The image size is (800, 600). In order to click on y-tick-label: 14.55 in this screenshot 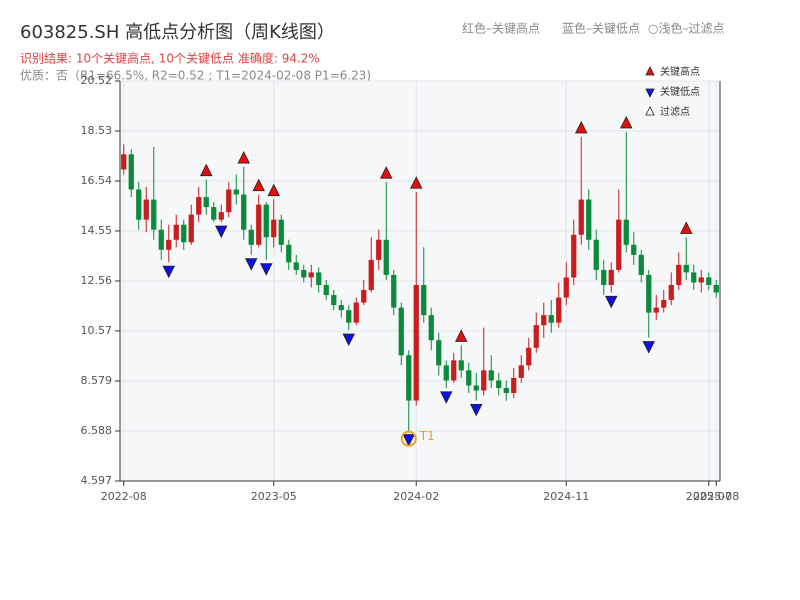, I will do `click(97, 230)`.